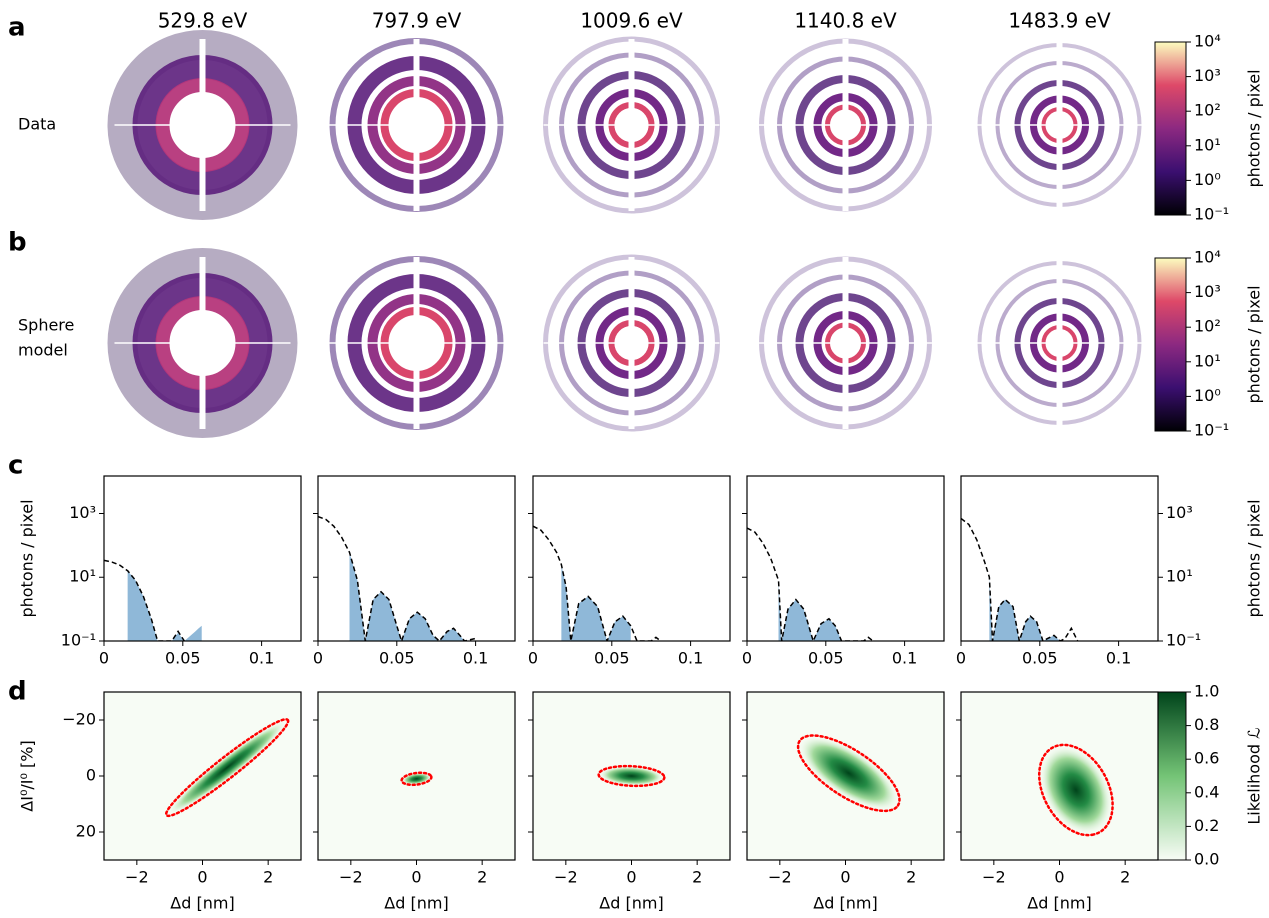  I want to click on colorbar-tick-label: 1.0, so click(1206, 691).